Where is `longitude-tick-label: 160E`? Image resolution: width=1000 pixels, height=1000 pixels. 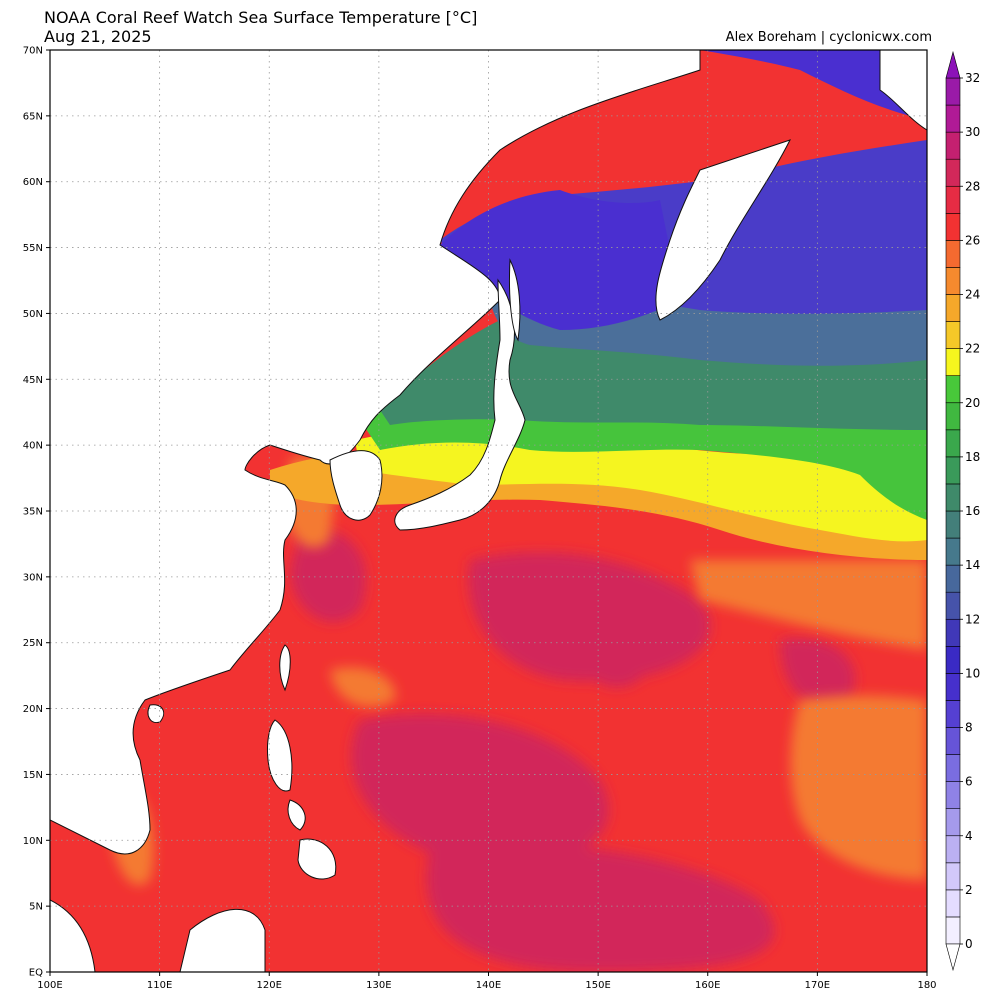
longitude-tick-label: 160E is located at coordinates (707, 985).